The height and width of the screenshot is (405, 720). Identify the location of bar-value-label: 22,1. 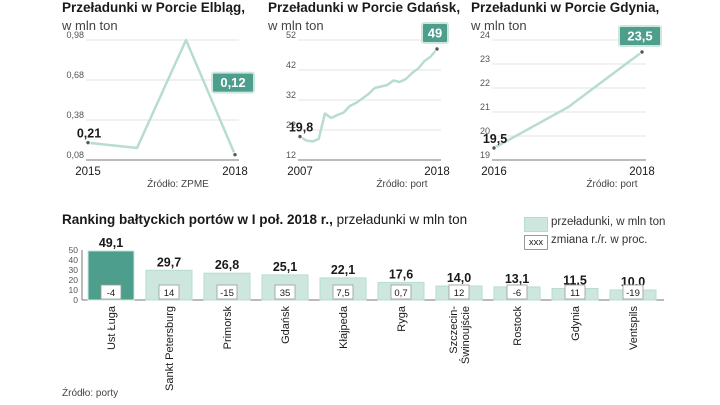
(343, 270).